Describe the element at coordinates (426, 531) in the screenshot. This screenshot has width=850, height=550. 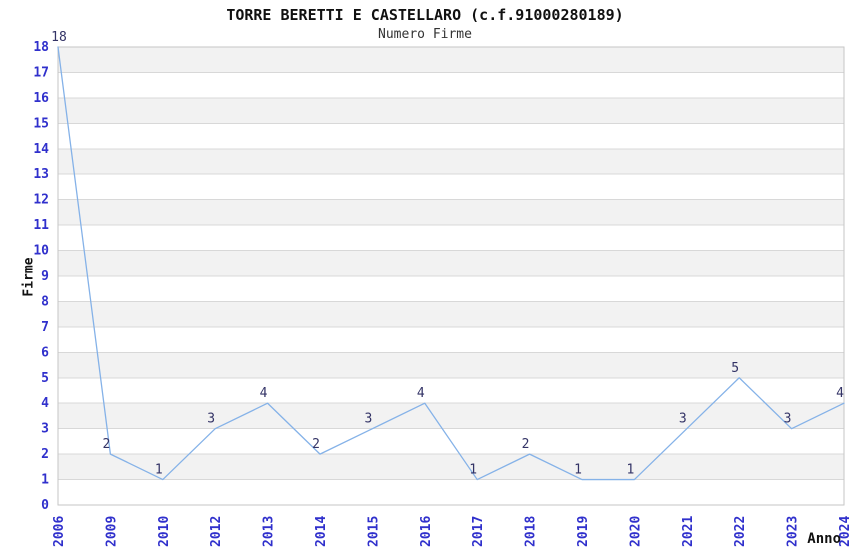
I see `x-tick-label: 2016` at that location.